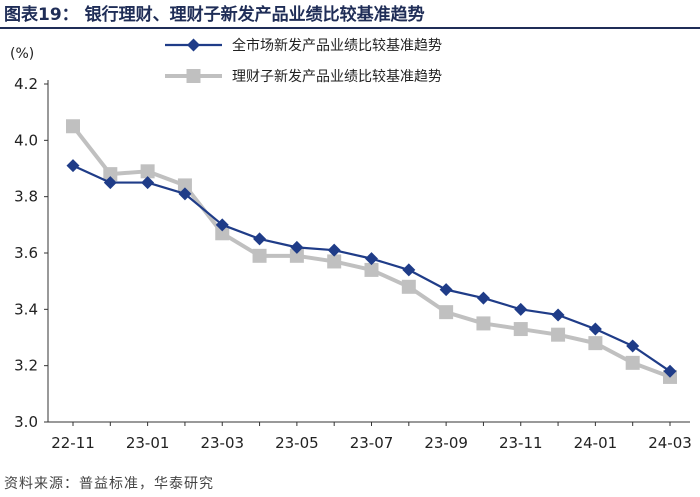  Describe the element at coordinates (372, 443) in the screenshot. I see `x-tick-label: 23-07` at that location.